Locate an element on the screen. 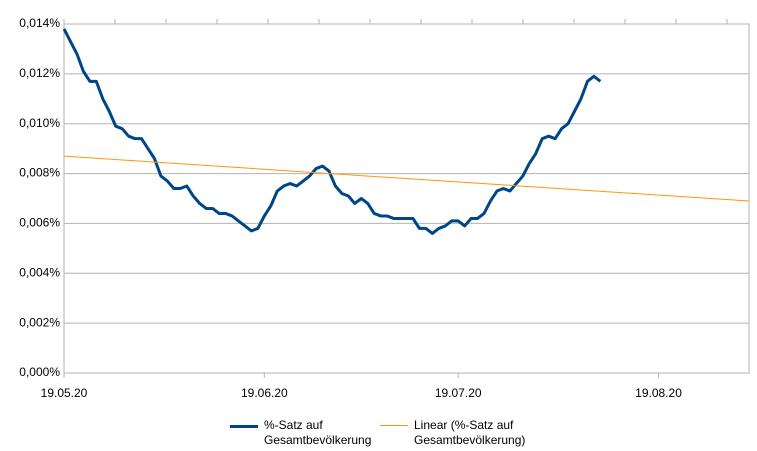  y-tick-label: 0,006% is located at coordinates (39, 223).